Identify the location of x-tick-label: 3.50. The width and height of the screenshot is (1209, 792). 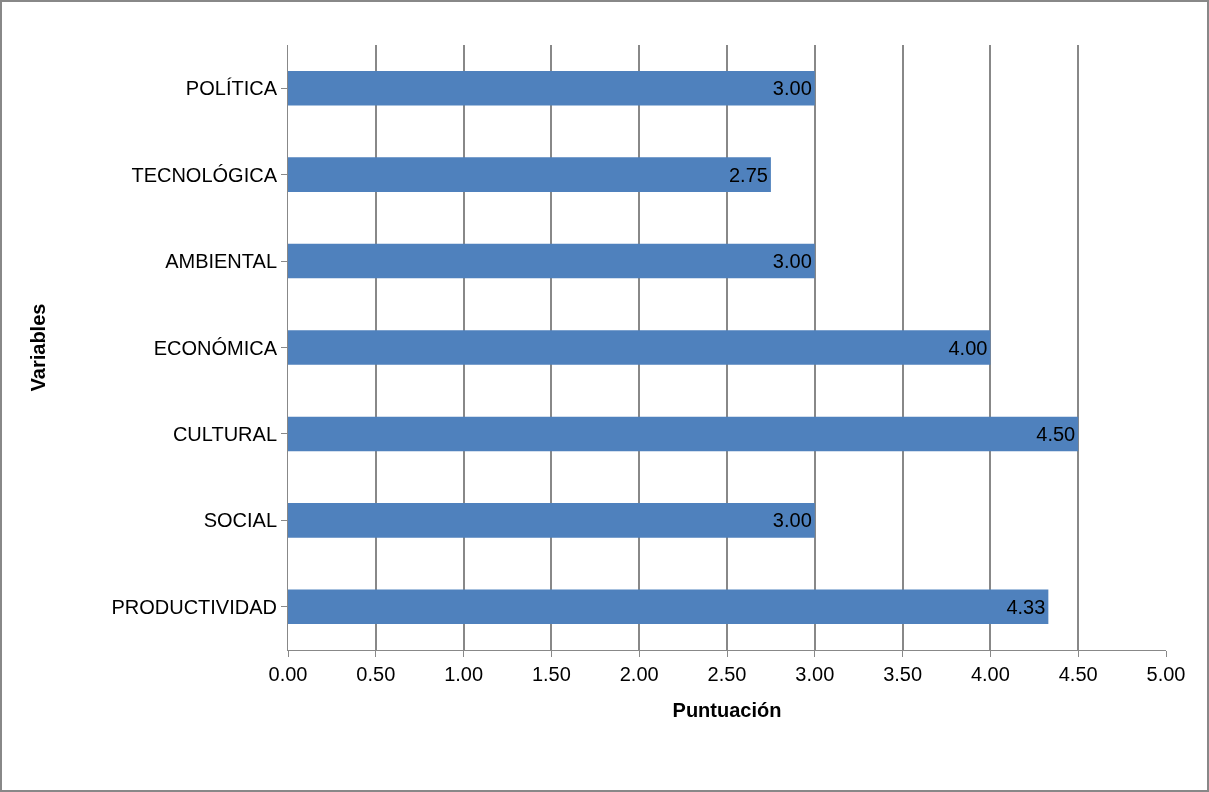
(903, 674).